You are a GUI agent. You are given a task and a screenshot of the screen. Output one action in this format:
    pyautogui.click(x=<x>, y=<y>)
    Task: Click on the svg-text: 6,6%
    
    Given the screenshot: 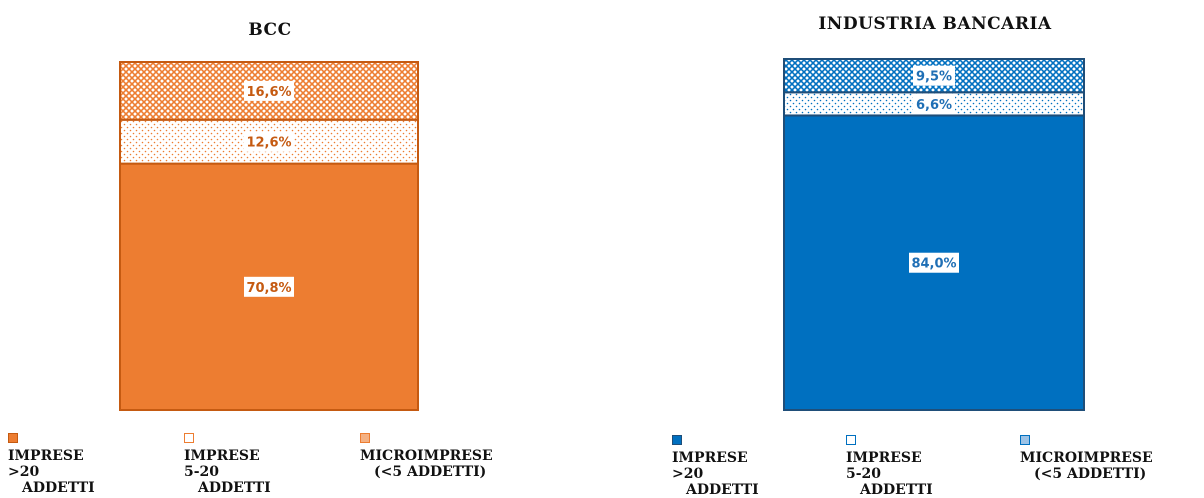 What is the action you would take?
    pyautogui.click(x=934, y=105)
    